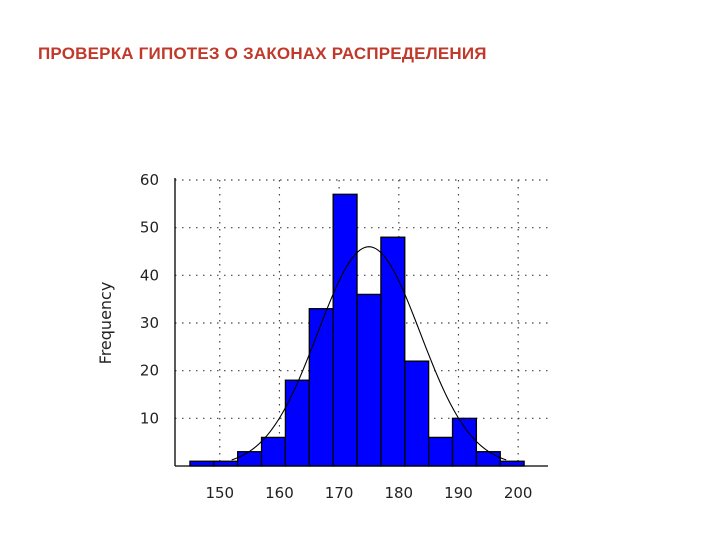 This screenshot has height=540, width=720. What do you see at coordinates (518, 493) in the screenshot?
I see `x-tick-label-200: 200` at bounding box center [518, 493].